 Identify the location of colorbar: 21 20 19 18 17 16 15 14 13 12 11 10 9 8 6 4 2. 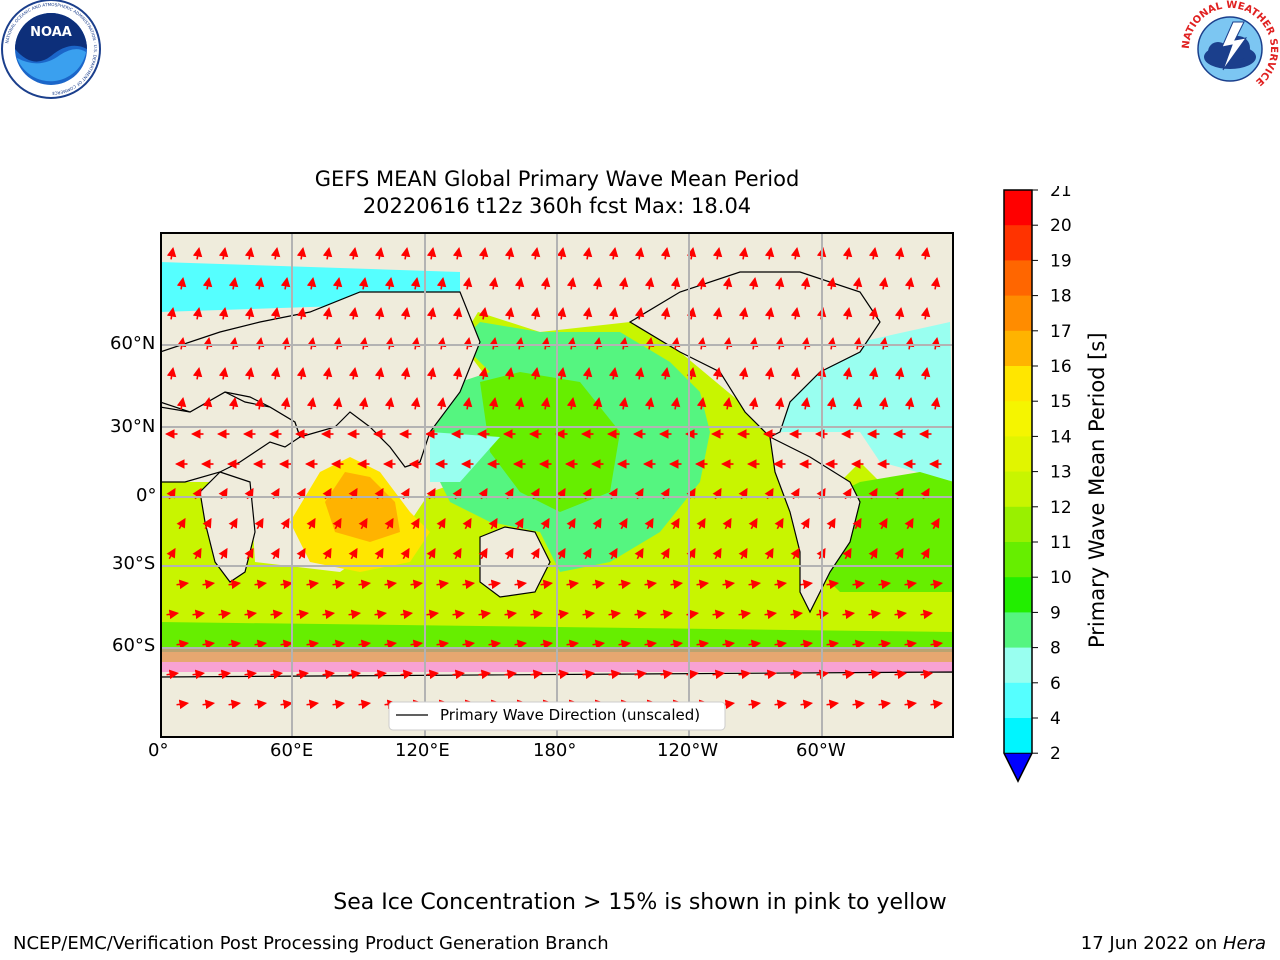
(1037, 484).